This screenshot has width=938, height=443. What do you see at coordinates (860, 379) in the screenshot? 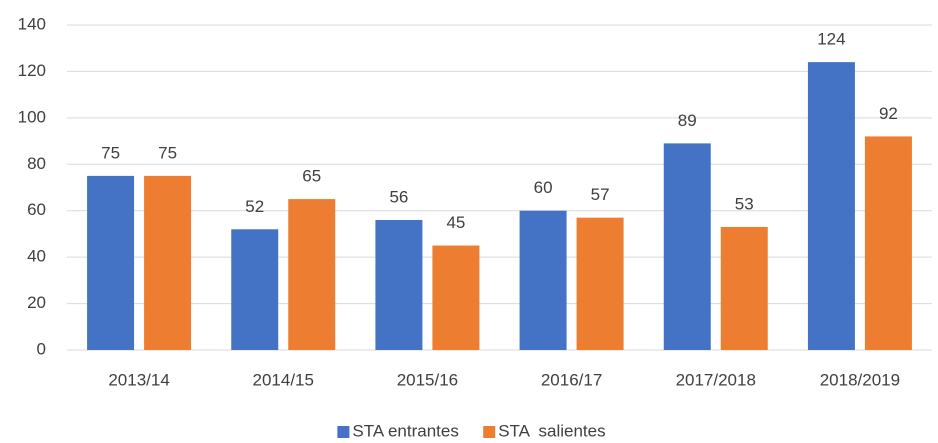
I see `x-tick-label: 2018/2019` at bounding box center [860, 379].